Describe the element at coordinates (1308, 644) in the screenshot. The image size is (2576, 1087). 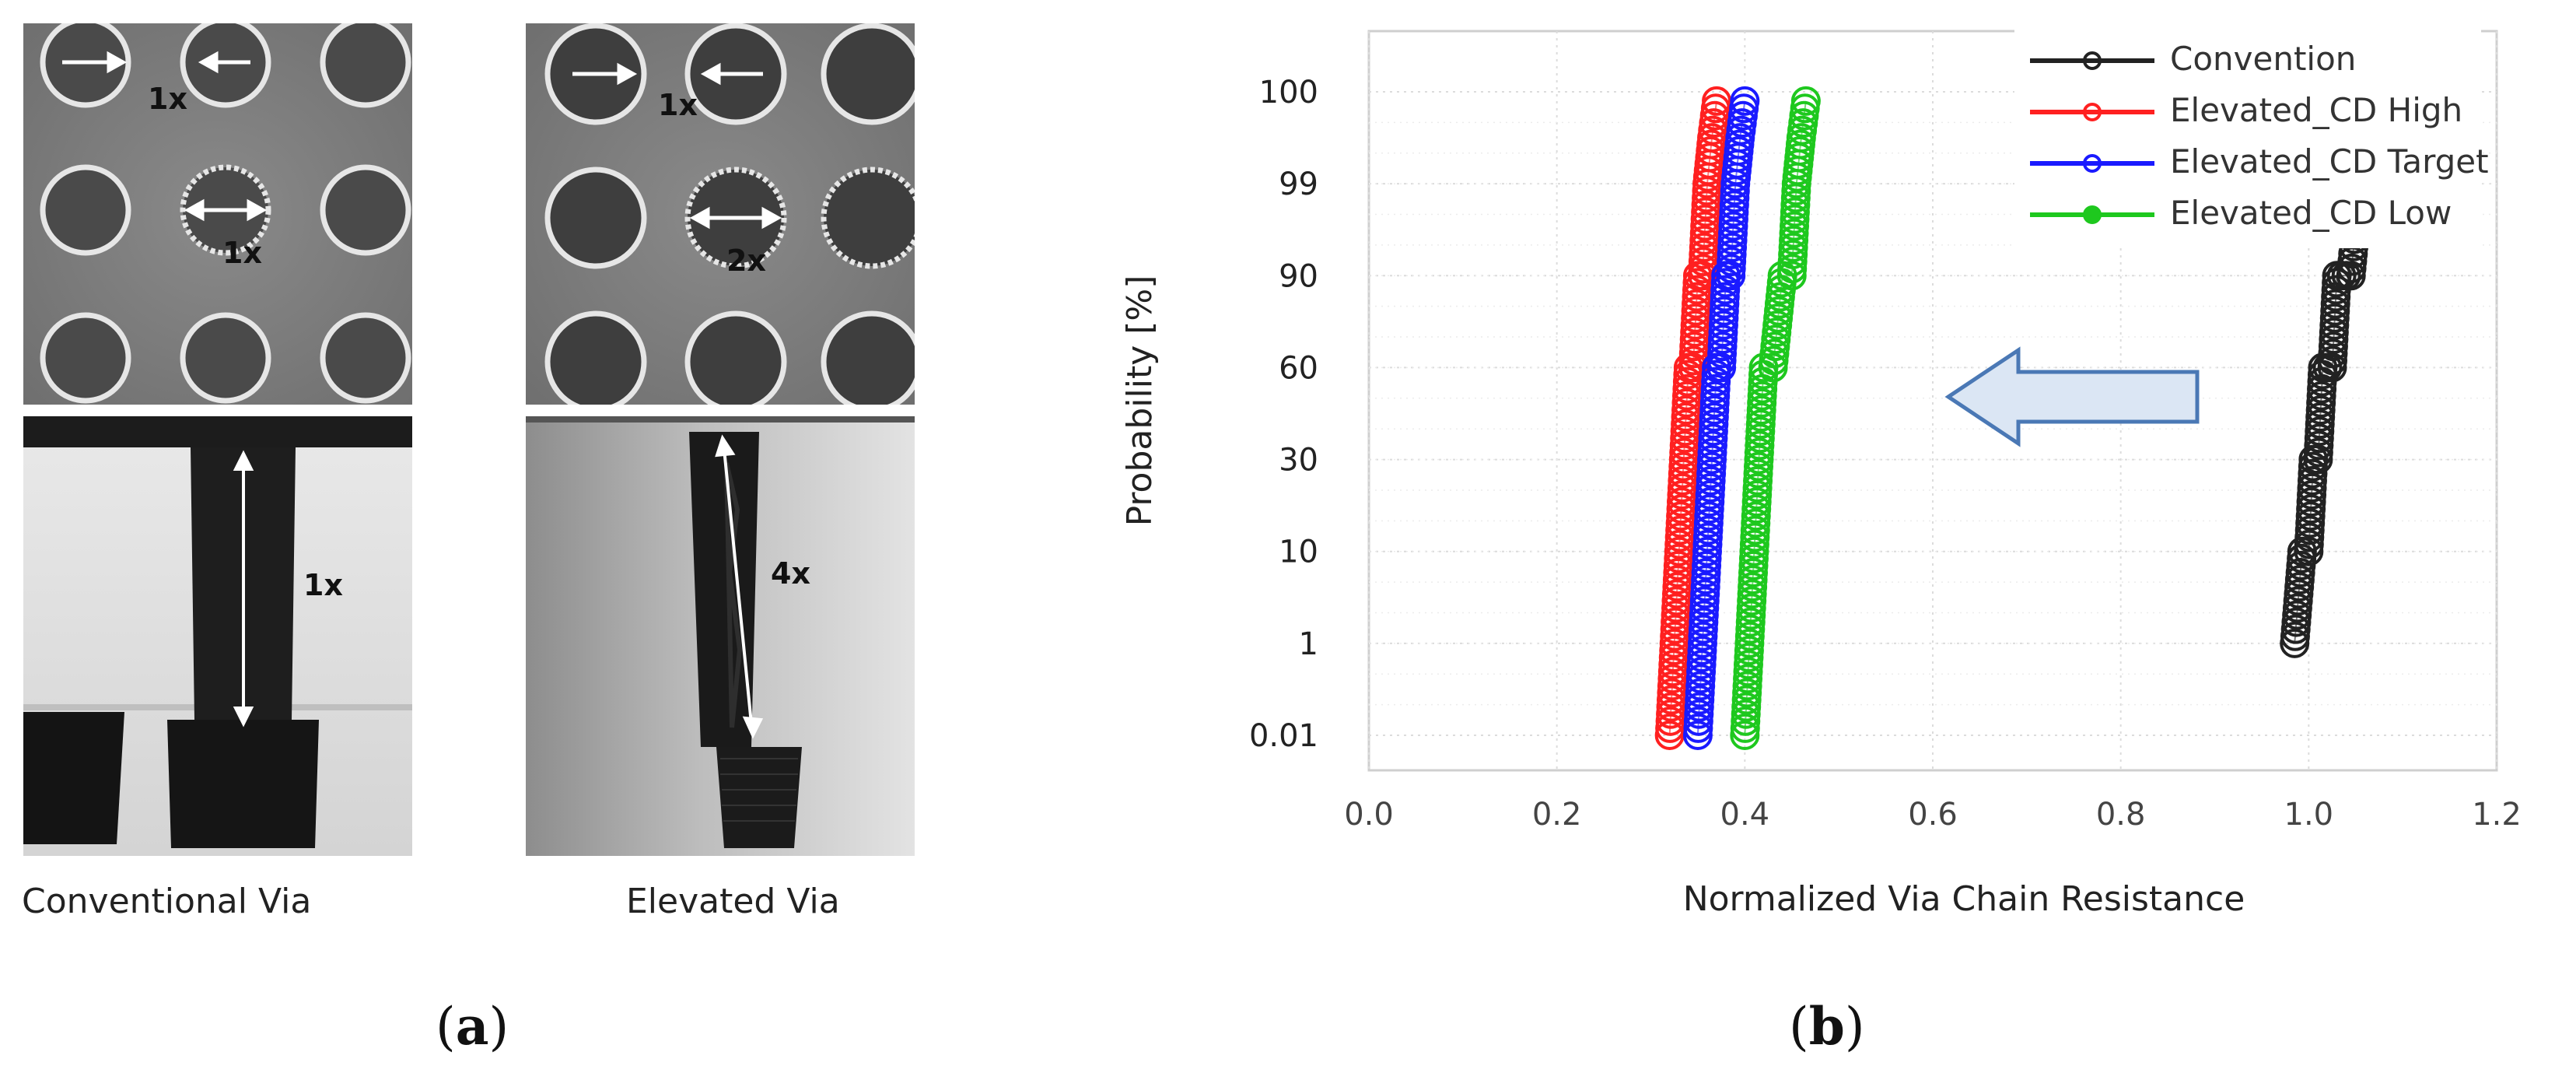
I see `y-tick-label: 1` at that location.